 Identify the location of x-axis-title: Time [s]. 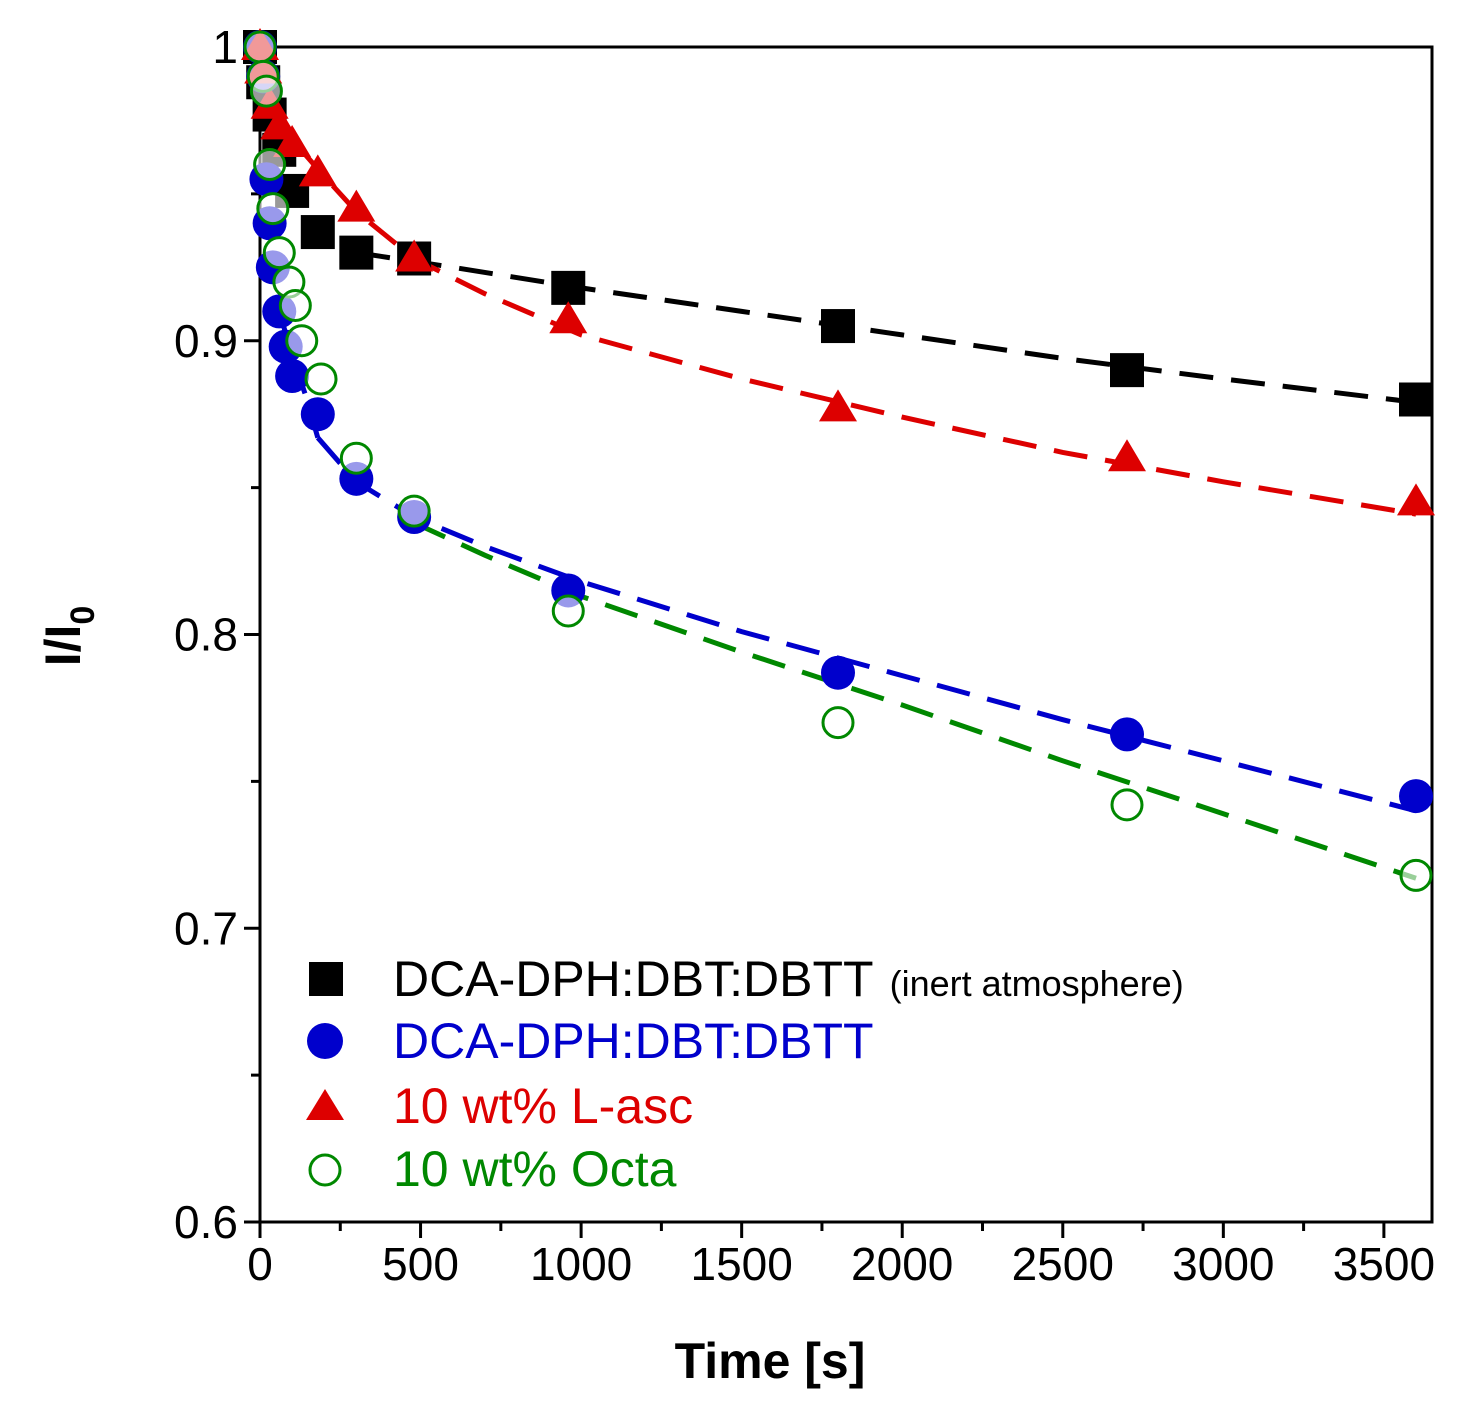
(770, 1361).